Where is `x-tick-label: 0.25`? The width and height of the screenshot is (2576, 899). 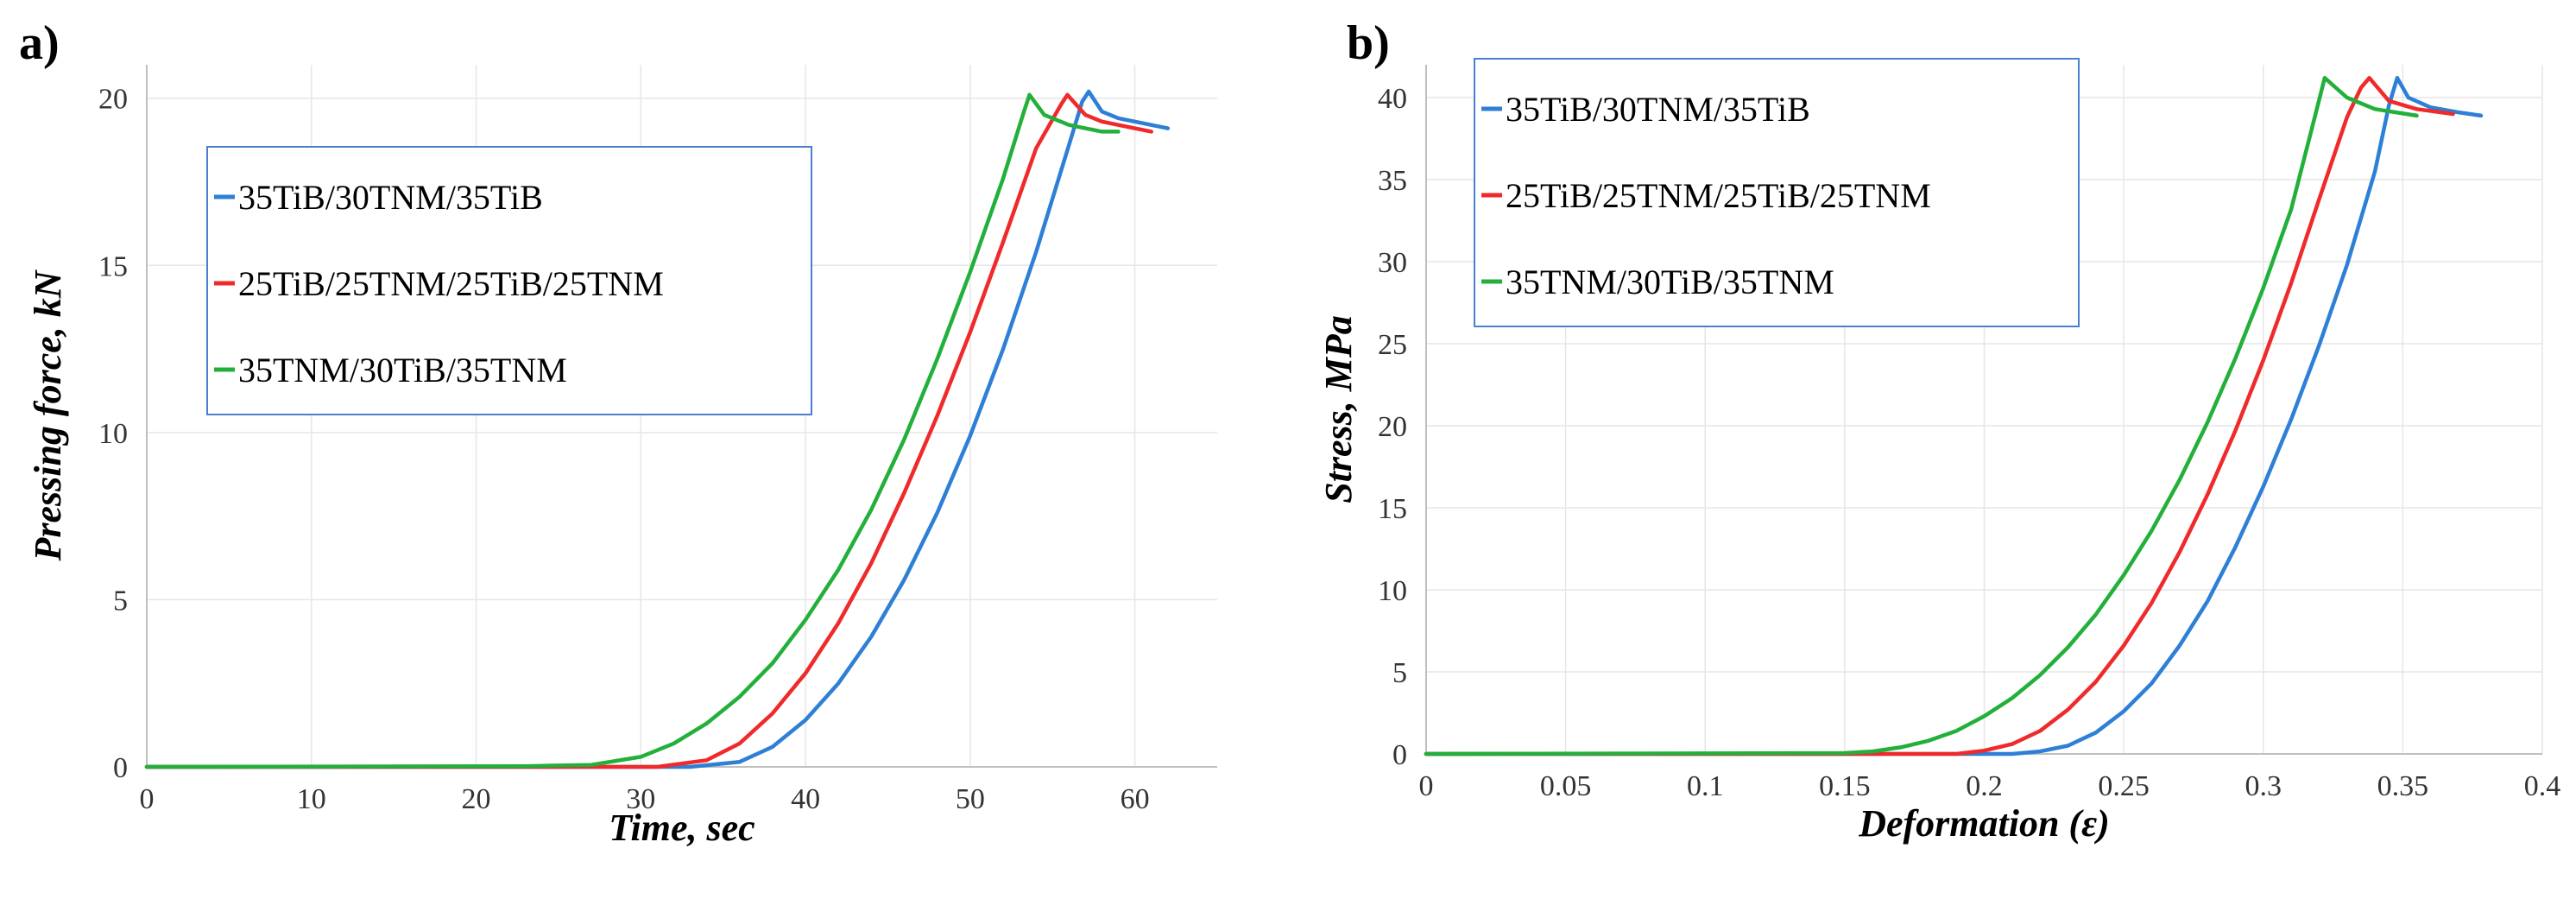 x-tick-label: 0.25 is located at coordinates (2124, 786).